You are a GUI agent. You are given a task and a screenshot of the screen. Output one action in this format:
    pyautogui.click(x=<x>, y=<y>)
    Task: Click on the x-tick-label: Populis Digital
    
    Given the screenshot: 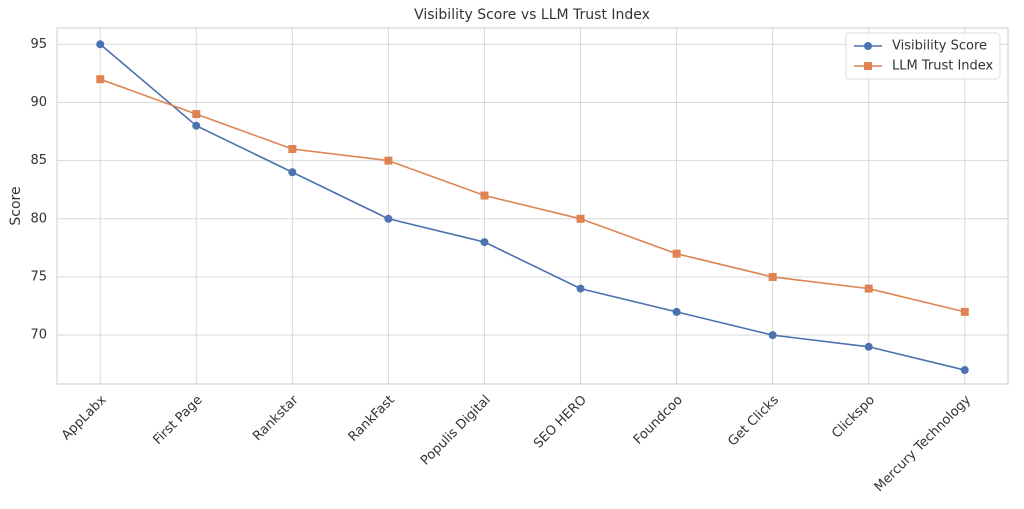 What is the action you would take?
    pyautogui.click(x=456, y=431)
    